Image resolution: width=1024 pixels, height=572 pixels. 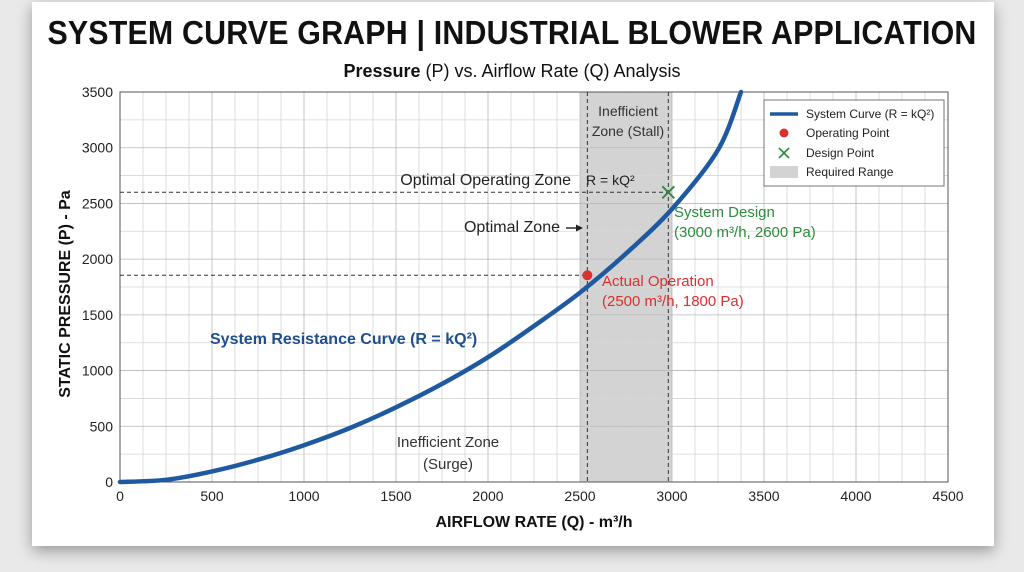 What do you see at coordinates (628, 111) in the screenshot?
I see `stall-zone-label: Inefficient` at bounding box center [628, 111].